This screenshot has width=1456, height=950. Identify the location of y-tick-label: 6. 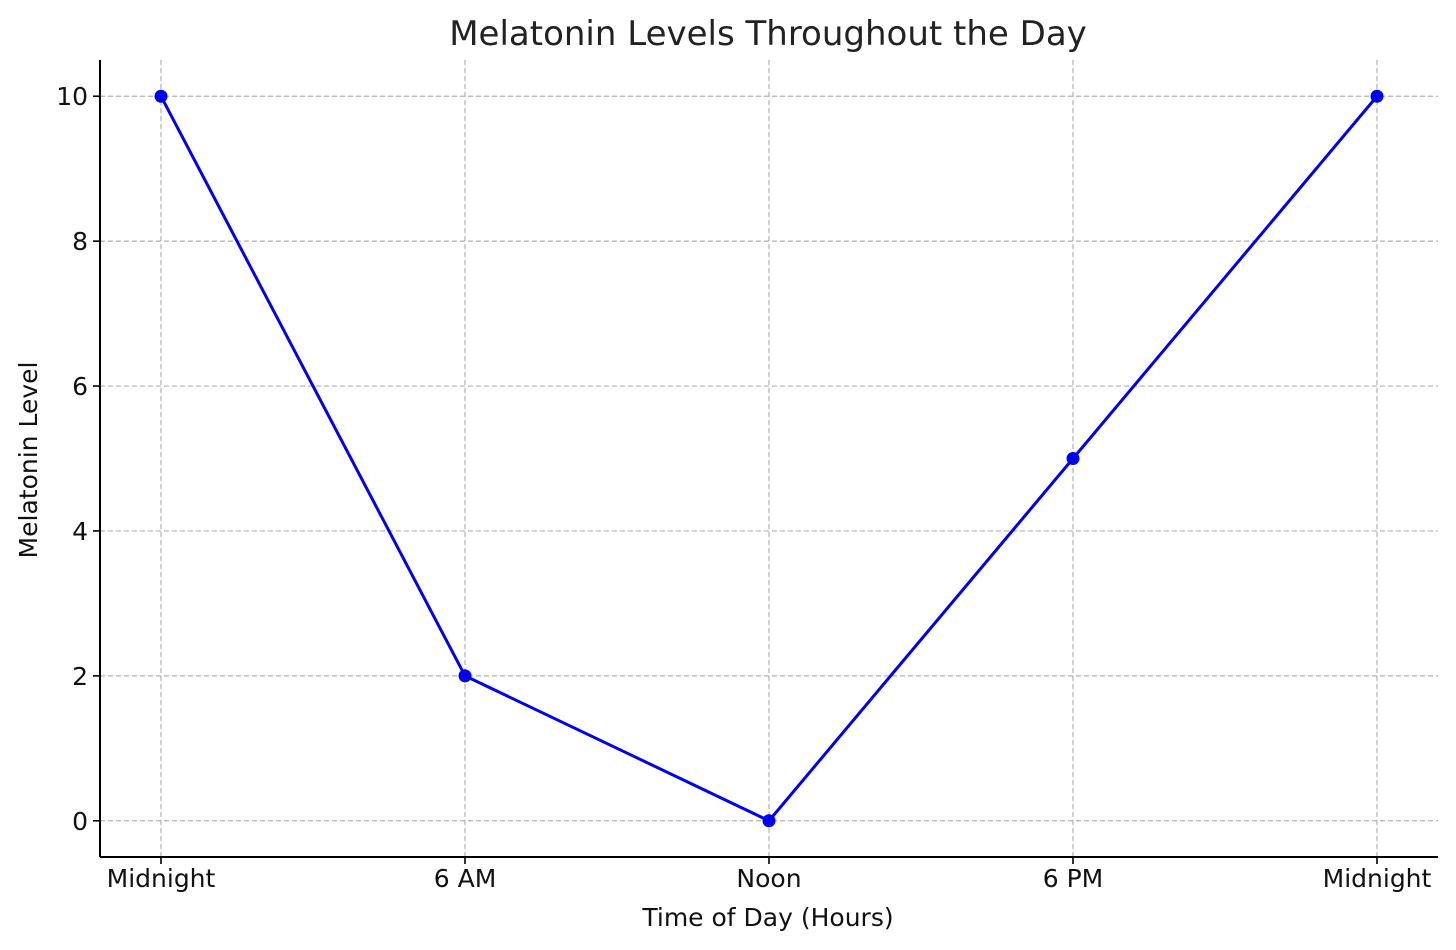
(80, 386).